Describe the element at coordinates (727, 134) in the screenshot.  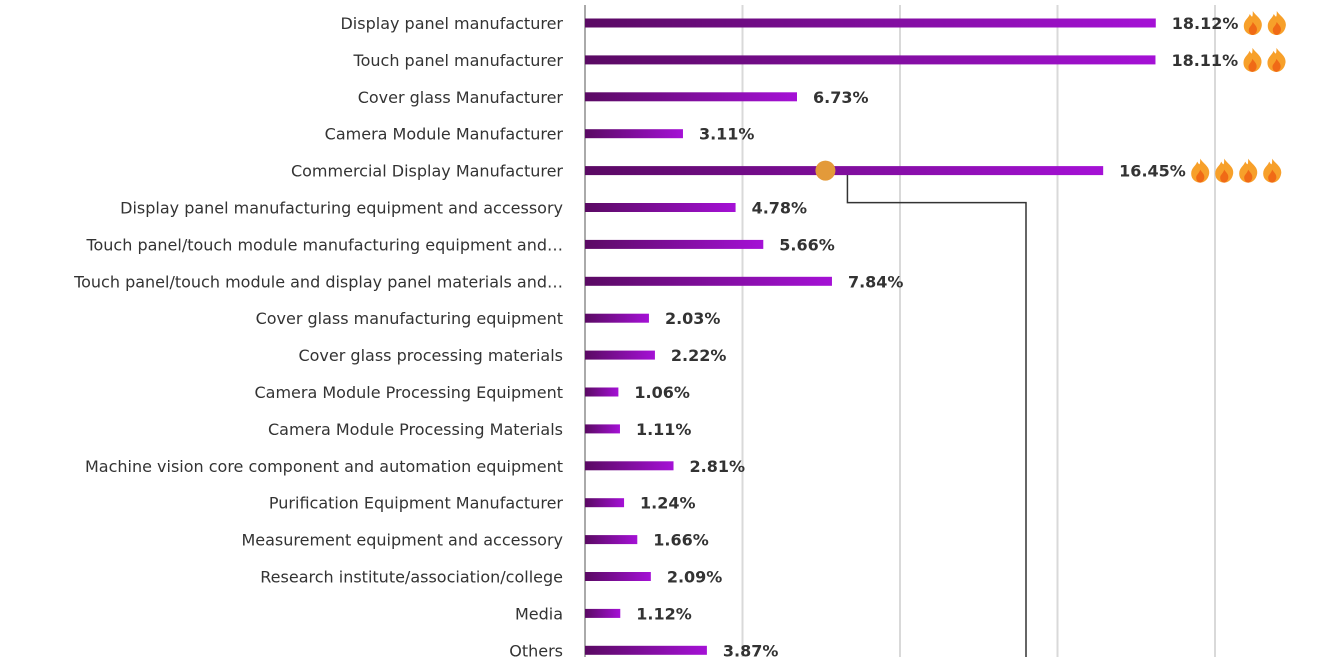
I see `value-label: 3.11%` at that location.